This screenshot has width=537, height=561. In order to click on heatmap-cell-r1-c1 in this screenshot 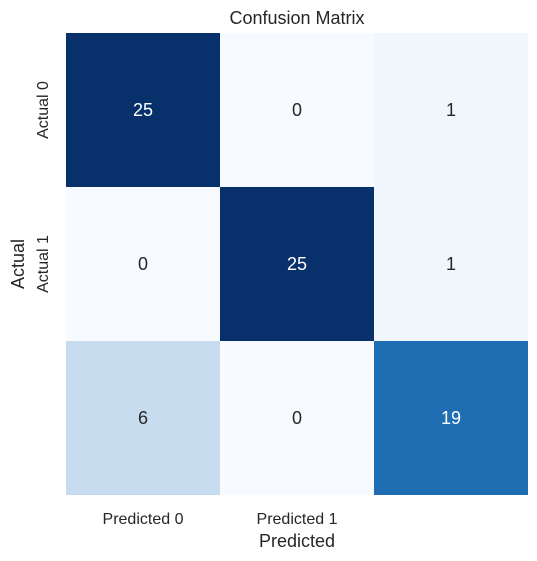, I will do `click(297, 264)`.